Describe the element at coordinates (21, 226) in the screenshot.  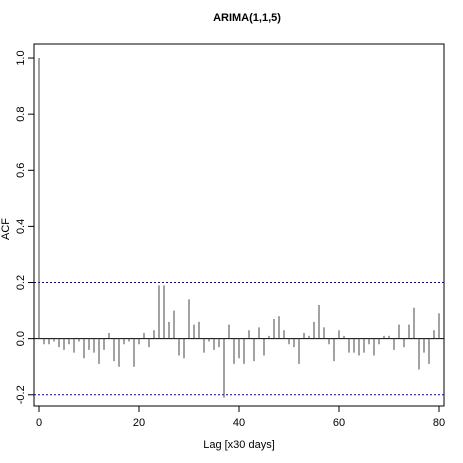
I see `y-tick-label: 0.4` at that location.